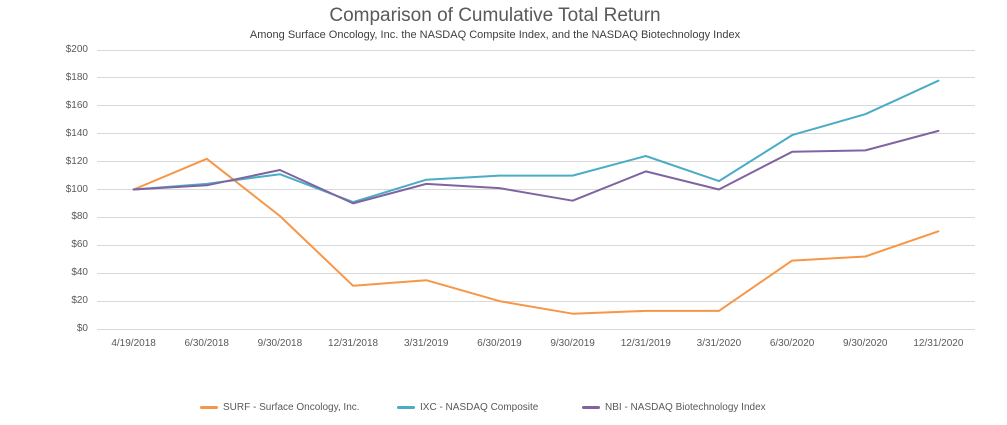  What do you see at coordinates (76, 105) in the screenshot?
I see `y-tick-label: $160` at bounding box center [76, 105].